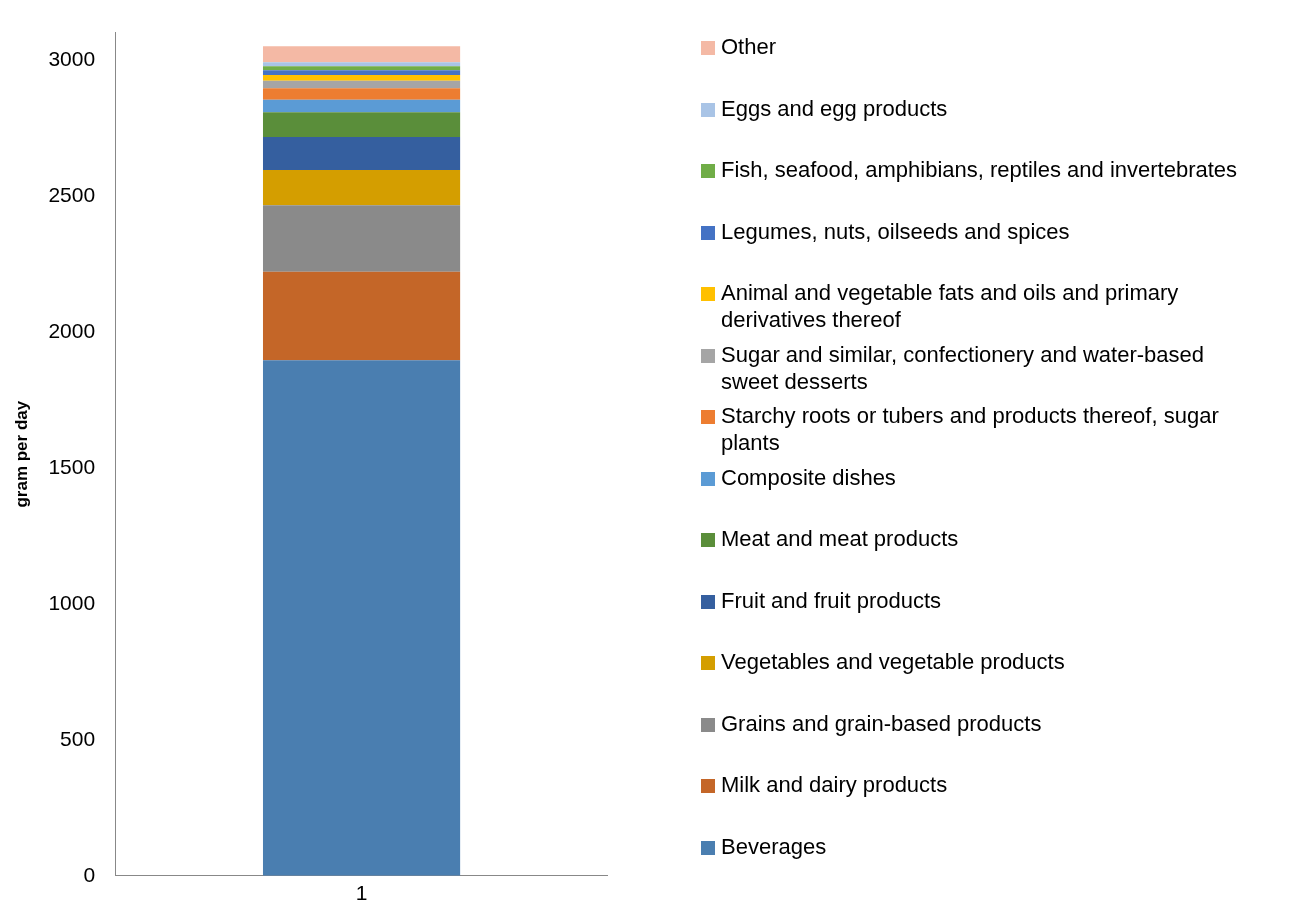 The width and height of the screenshot is (1290, 921). What do you see at coordinates (72, 602) in the screenshot?
I see `y-tick-label: 1000` at bounding box center [72, 602].